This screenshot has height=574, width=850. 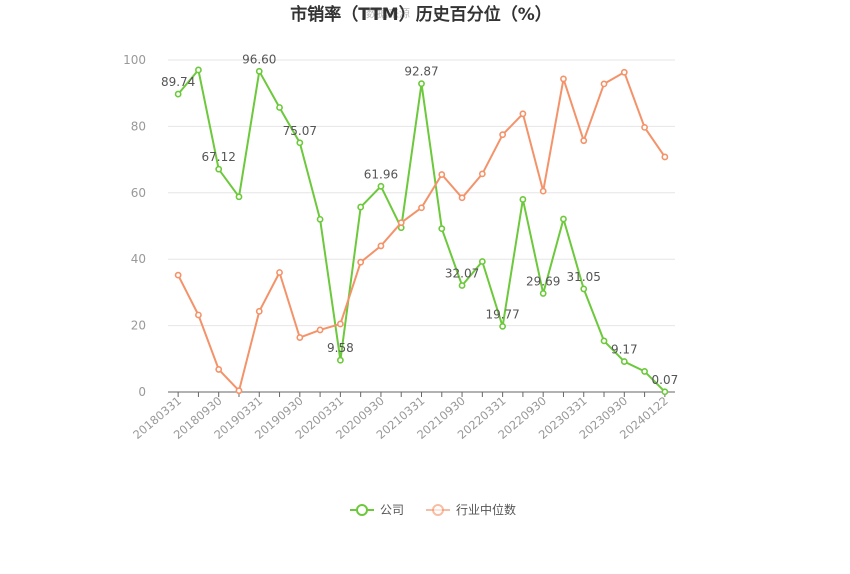 What do you see at coordinates (178, 82) in the screenshot?
I see `data-label: 89.74` at bounding box center [178, 82].